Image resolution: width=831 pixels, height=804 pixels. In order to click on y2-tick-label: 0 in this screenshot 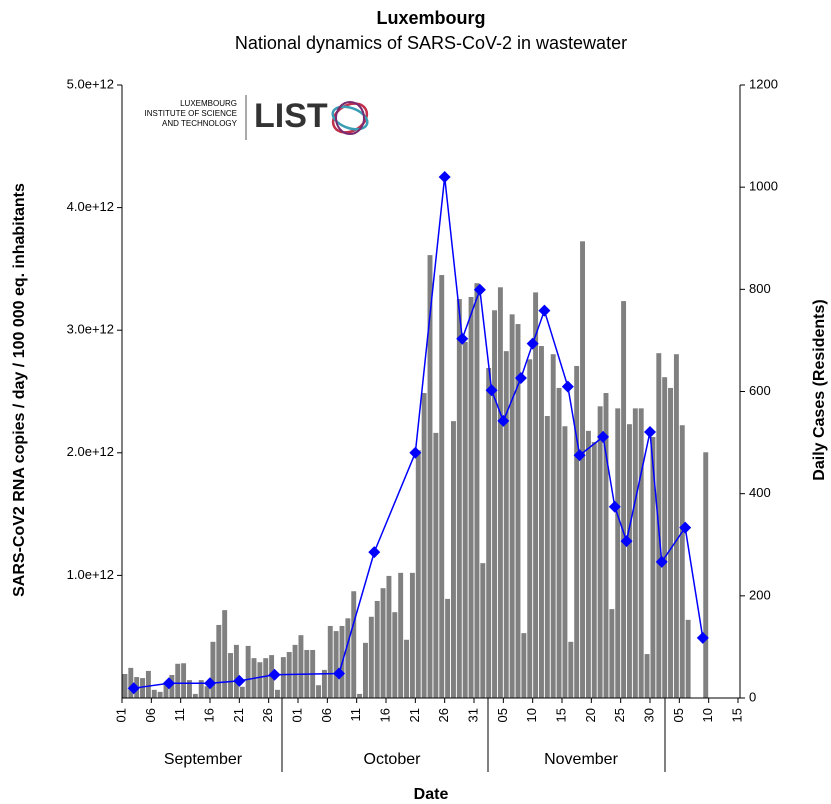, I will do `click(752, 696)`.